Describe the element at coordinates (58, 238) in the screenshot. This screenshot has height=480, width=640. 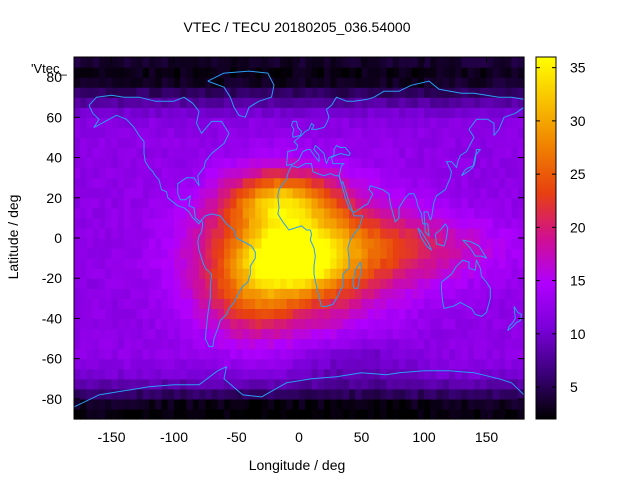
I see `y-tick-label: 0` at that location.